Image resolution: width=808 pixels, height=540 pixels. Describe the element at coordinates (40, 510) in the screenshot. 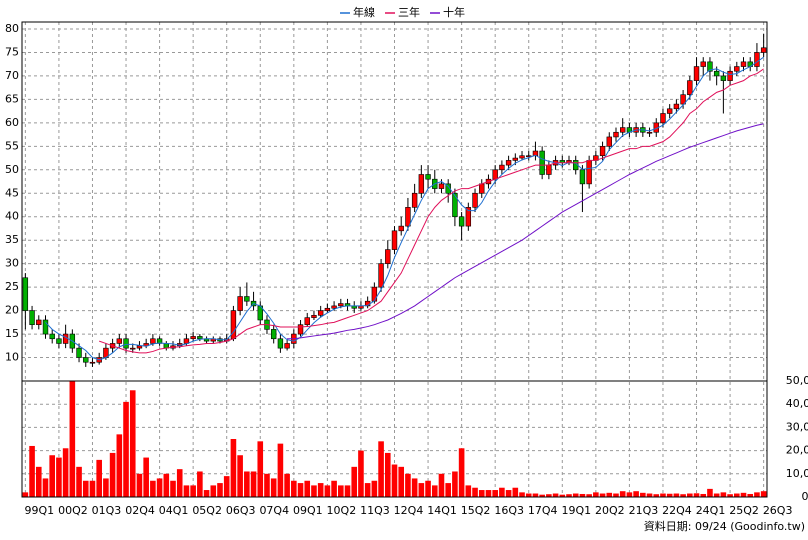

I see `x-tick-label: 99Q1` at that location.